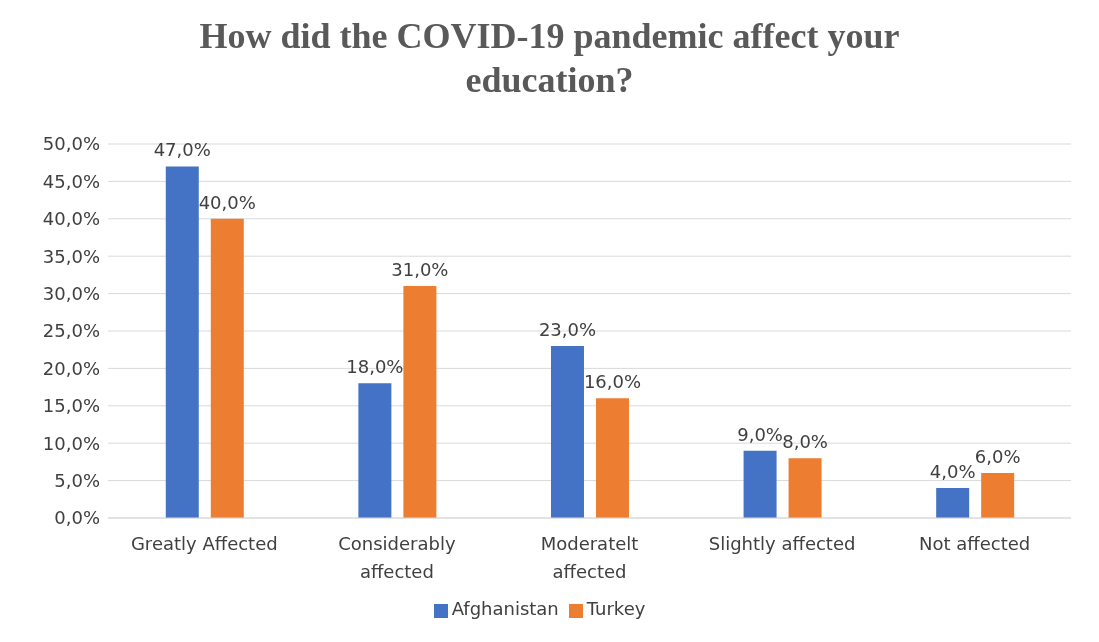 Image resolution: width=1099 pixels, height=642 pixels. Describe the element at coordinates (77, 480) in the screenshot. I see `y-tick-label: 5,0%` at that location.